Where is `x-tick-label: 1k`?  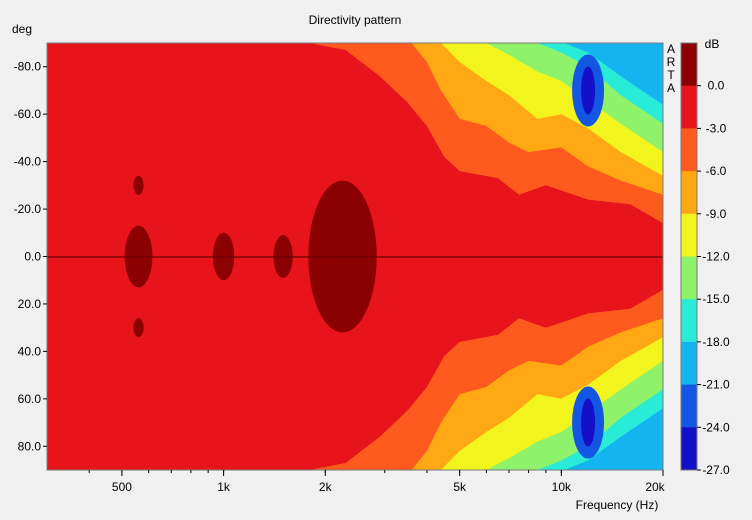 x-tick-label: 1k is located at coordinates (224, 487).